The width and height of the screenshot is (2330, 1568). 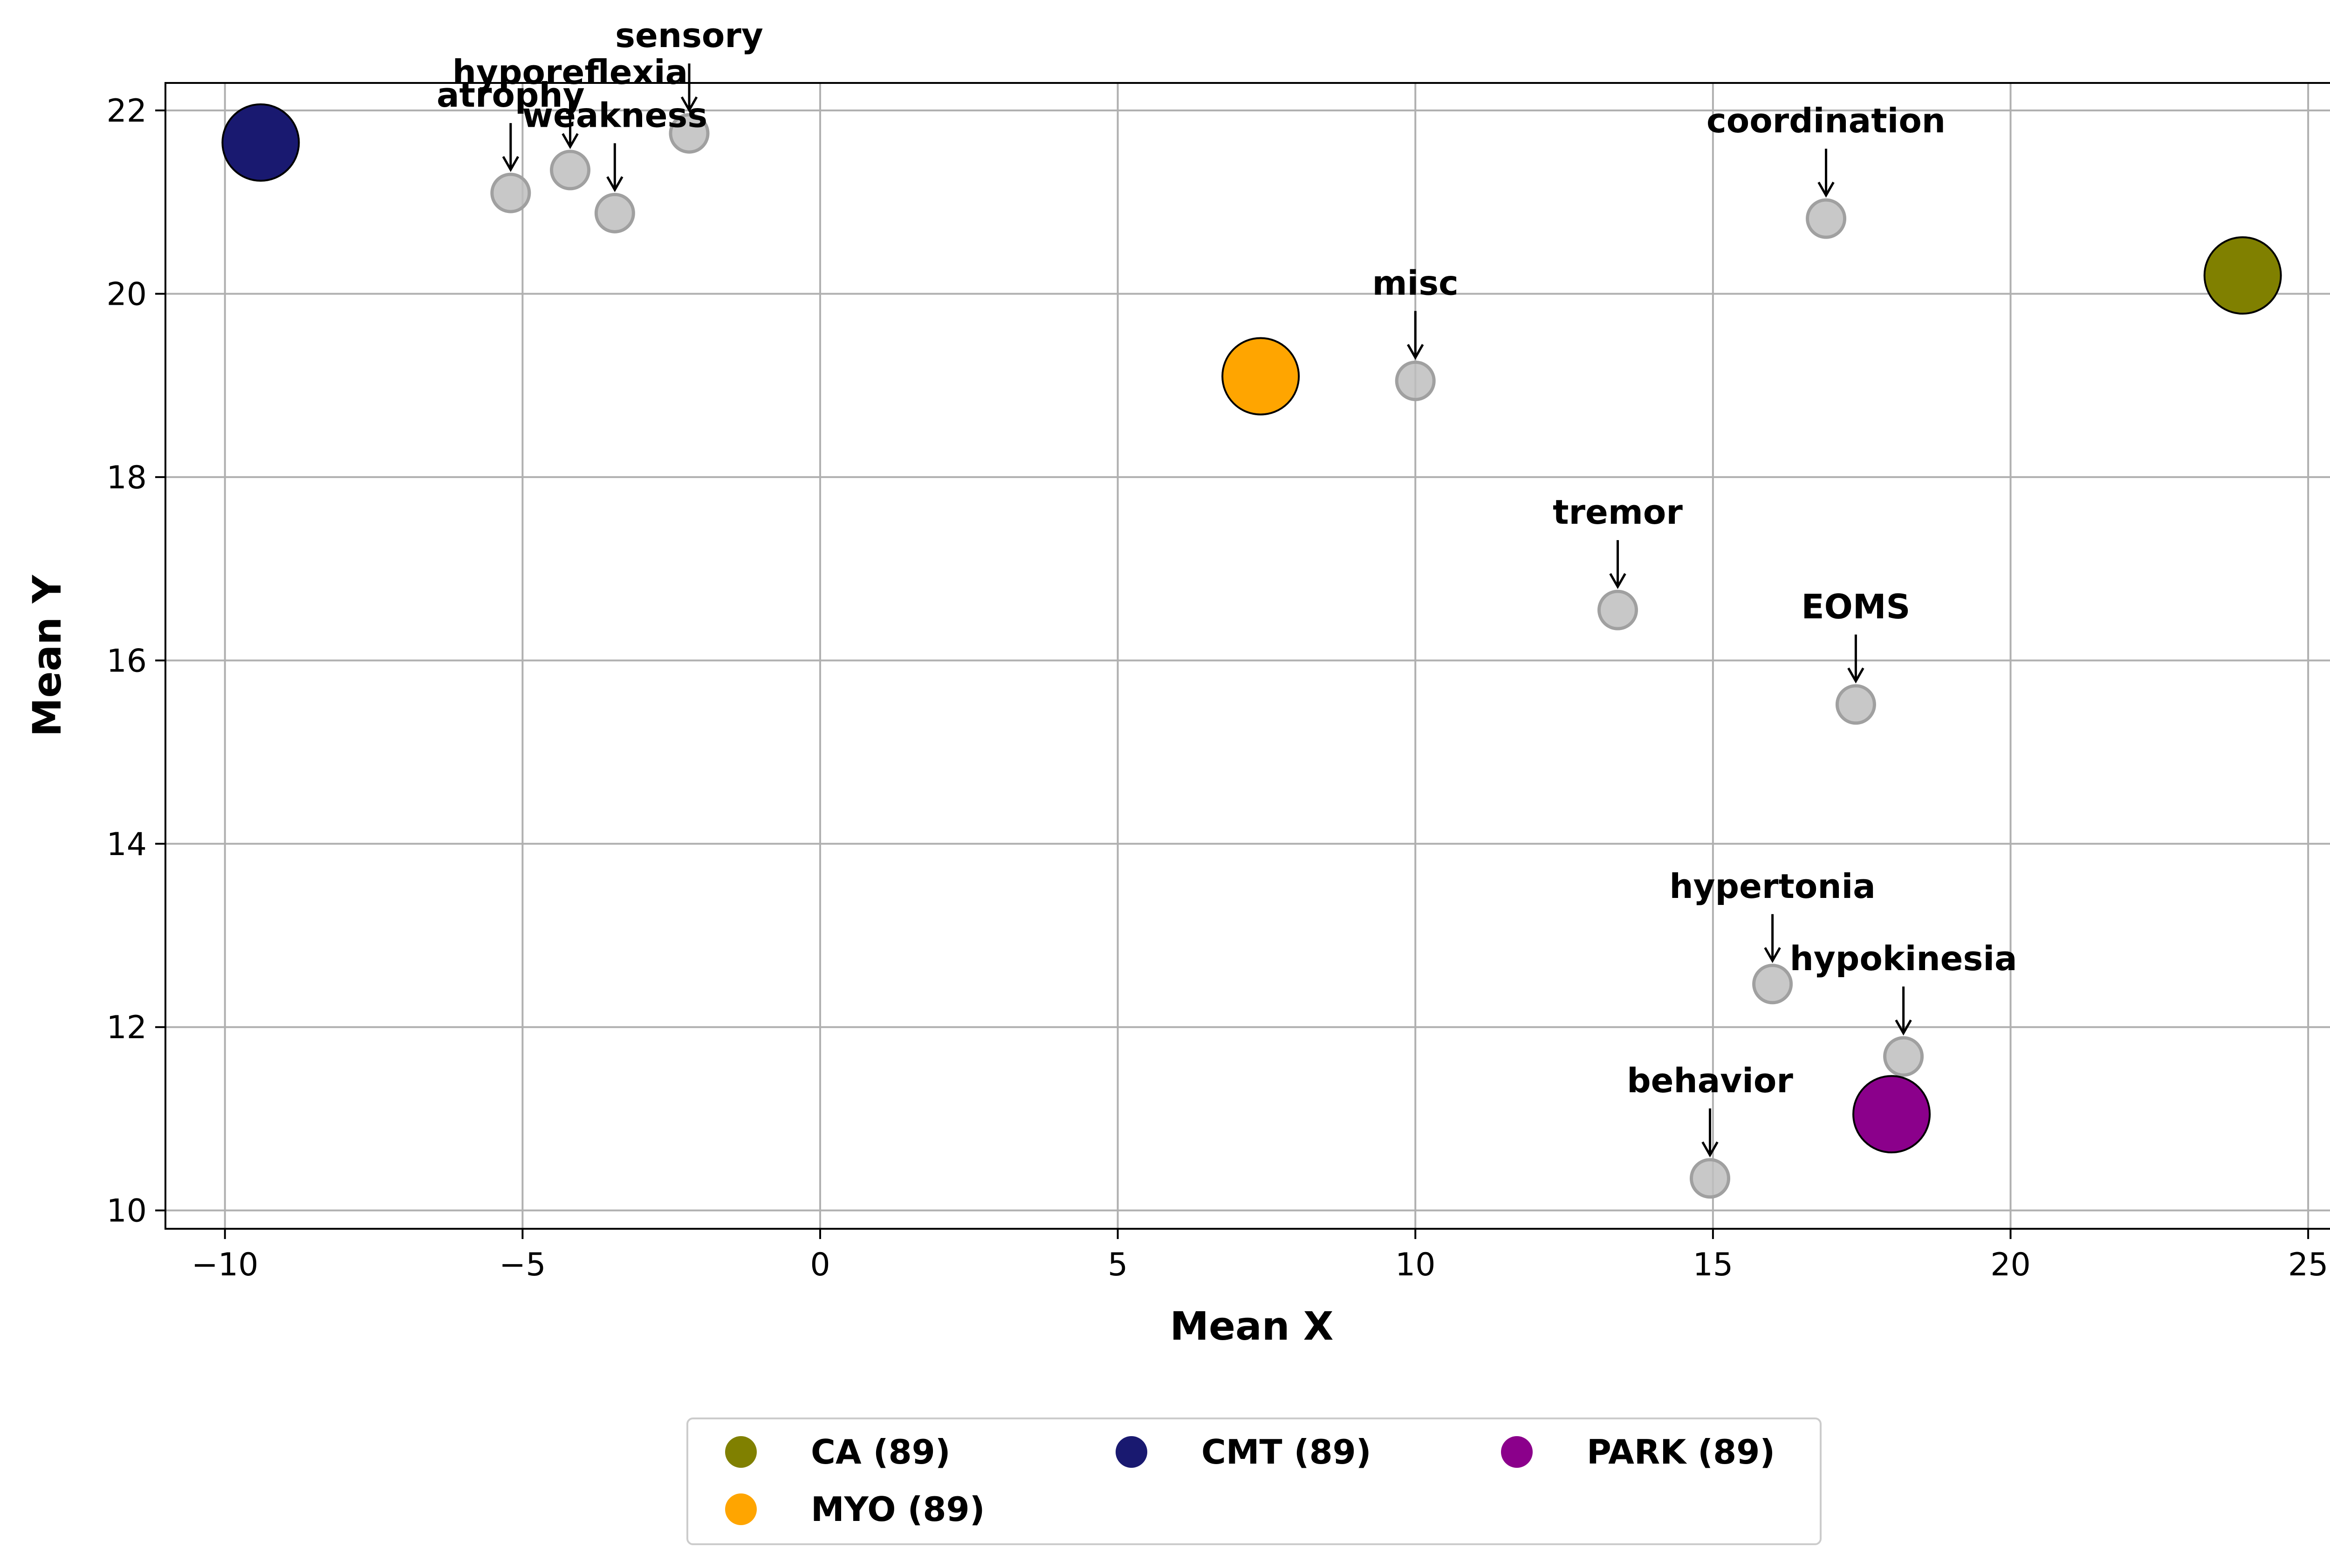 I want to click on symptom-label: sensory, so click(x=689, y=35).